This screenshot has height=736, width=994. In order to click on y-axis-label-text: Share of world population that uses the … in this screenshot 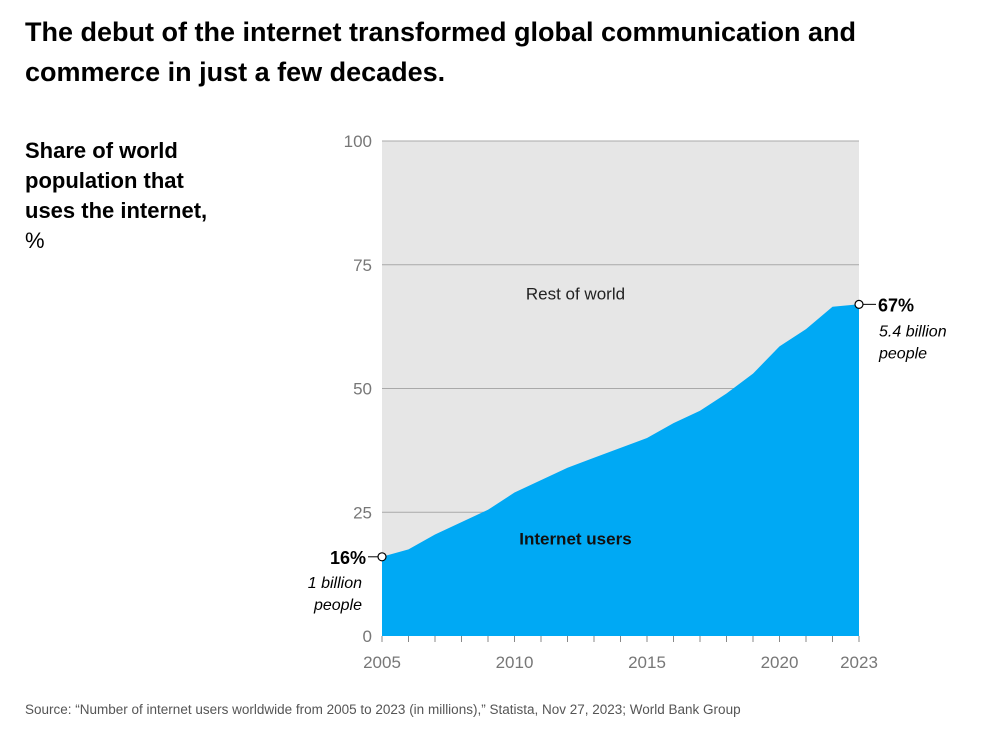, I will do `click(116, 180)`.